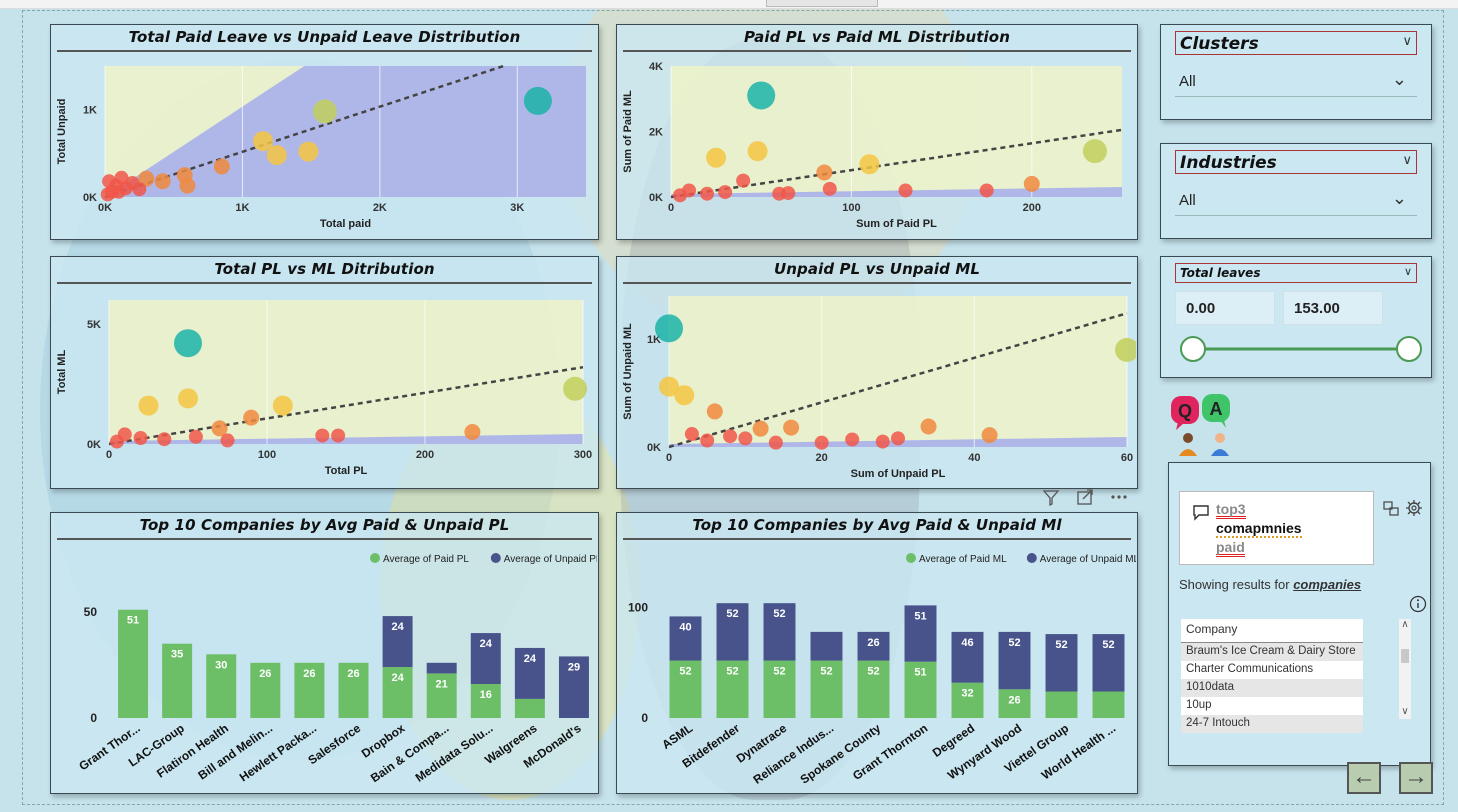 This screenshot has width=1458, height=812. I want to click on range-slider, so click(1300, 350).